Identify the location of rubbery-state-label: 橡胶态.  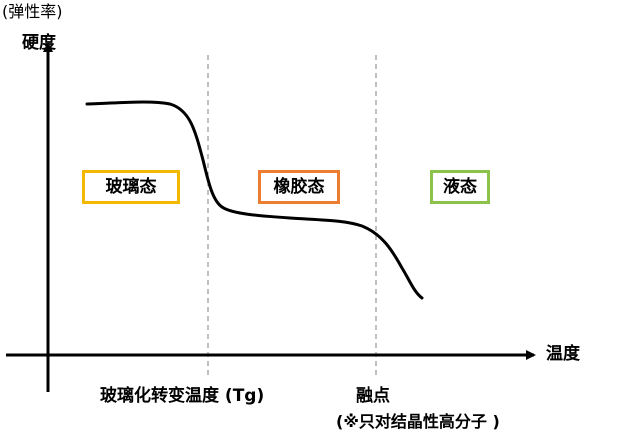
(299, 187).